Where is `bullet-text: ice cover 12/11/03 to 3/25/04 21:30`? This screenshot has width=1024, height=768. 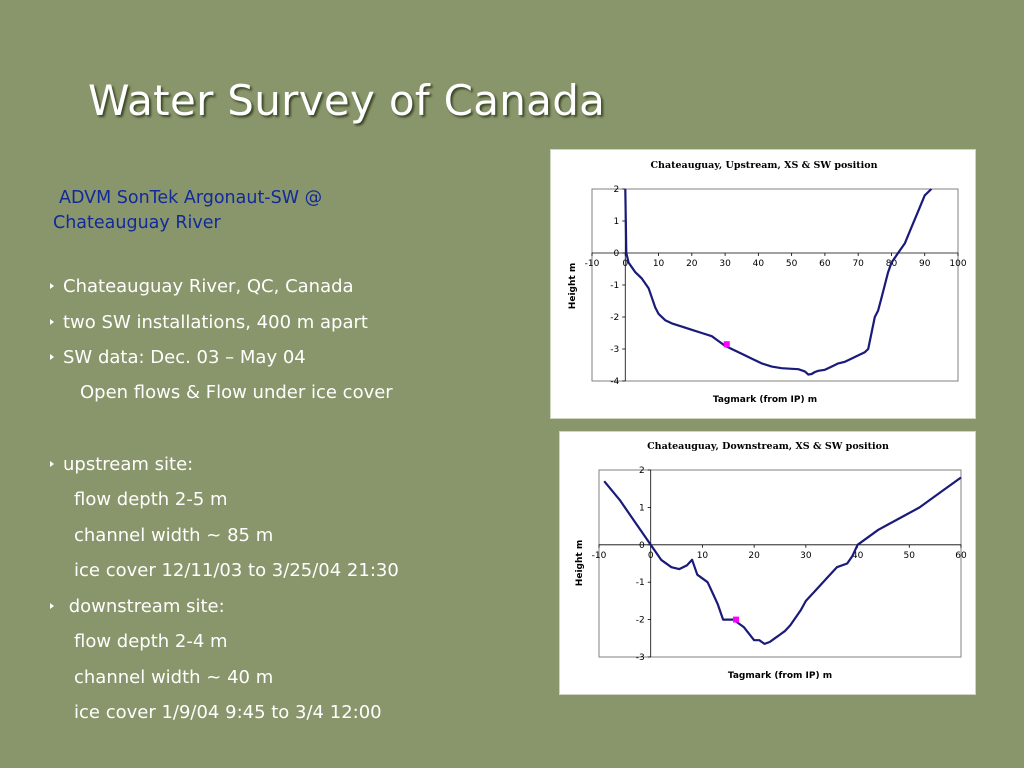 bullet-text: ice cover 12/11/03 to 3/25/04 21:30 is located at coordinates (236, 570).